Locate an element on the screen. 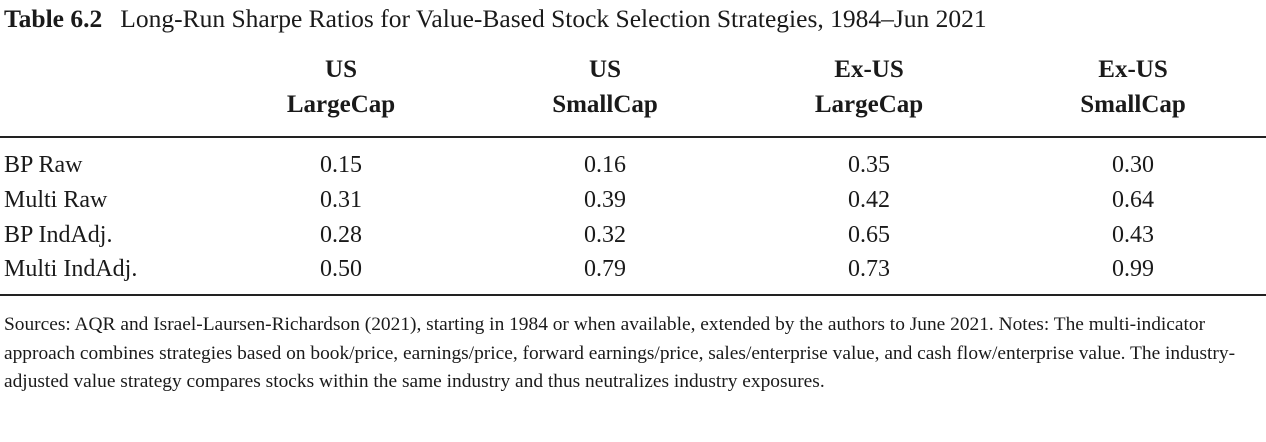 This screenshot has height=442, width=1266. table-cell: 0.65 is located at coordinates (869, 235).